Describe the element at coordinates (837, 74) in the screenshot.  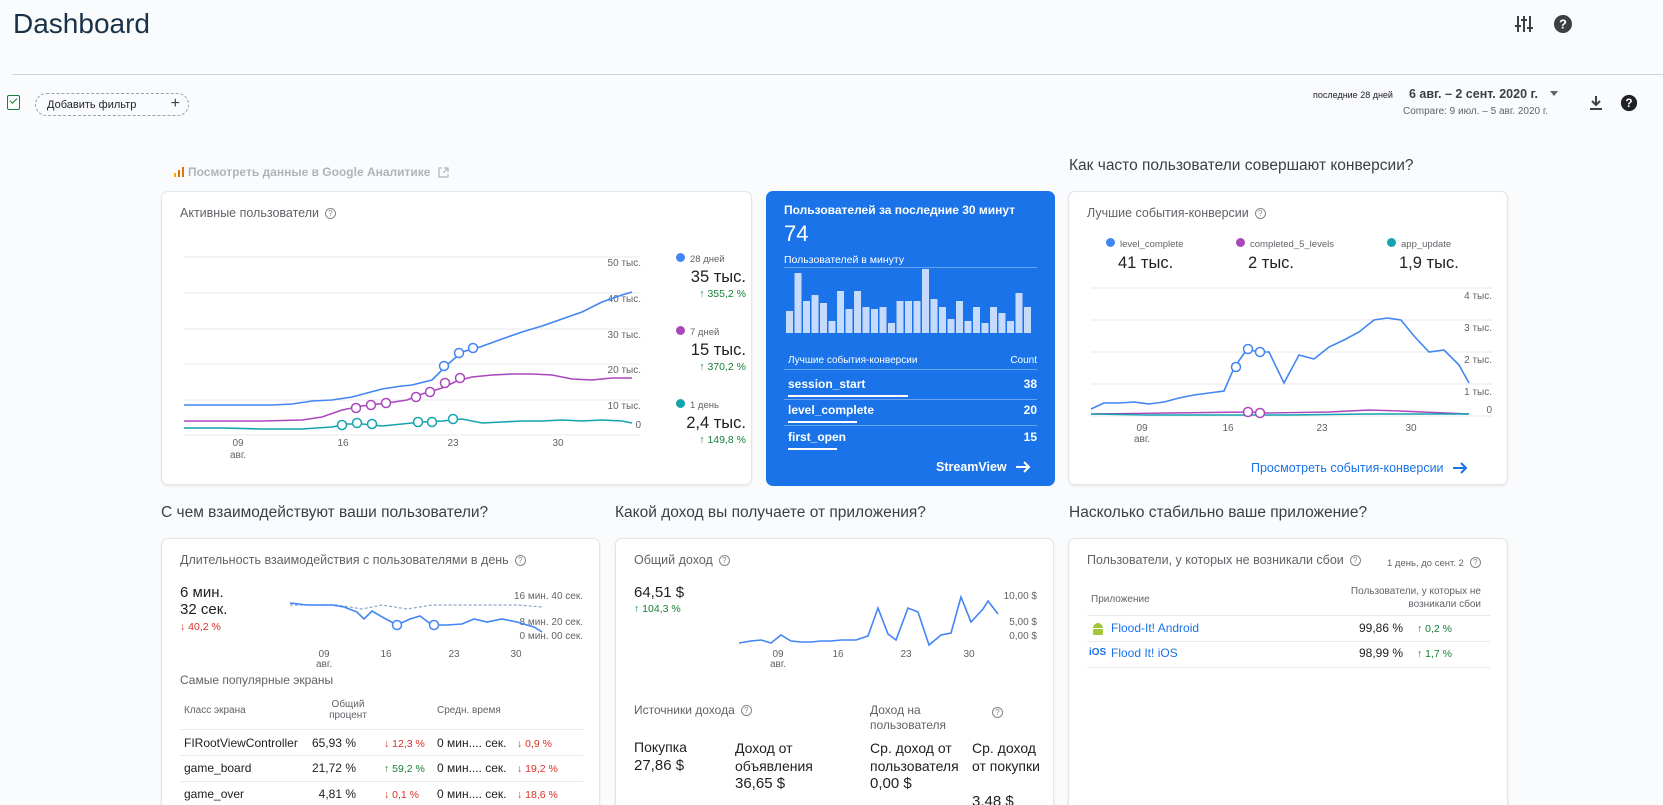
I see `header-divider` at that location.